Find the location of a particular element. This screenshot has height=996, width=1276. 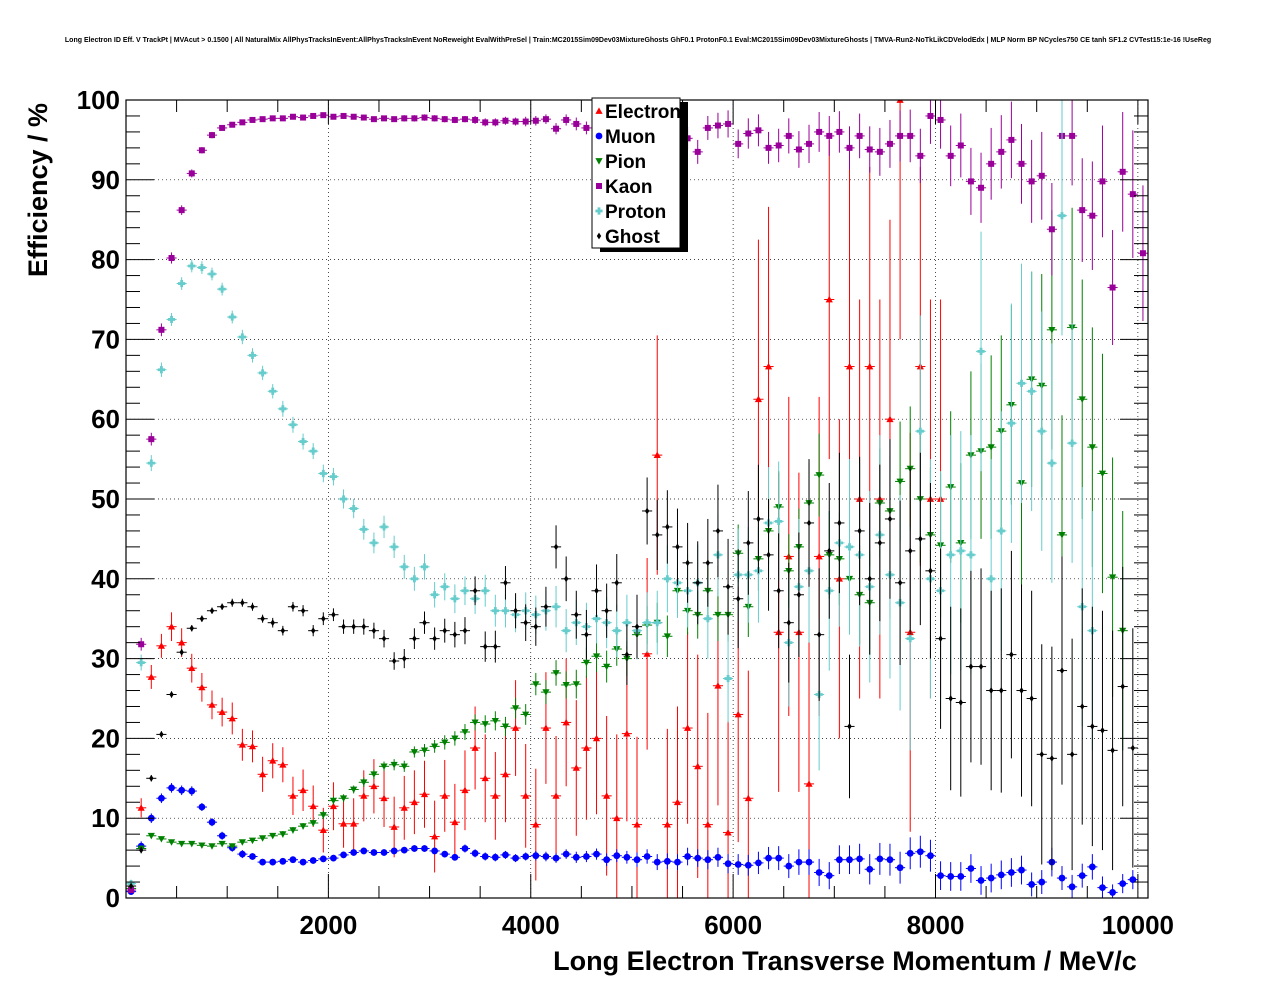

legend-marker-proton is located at coordinates (599, 211).